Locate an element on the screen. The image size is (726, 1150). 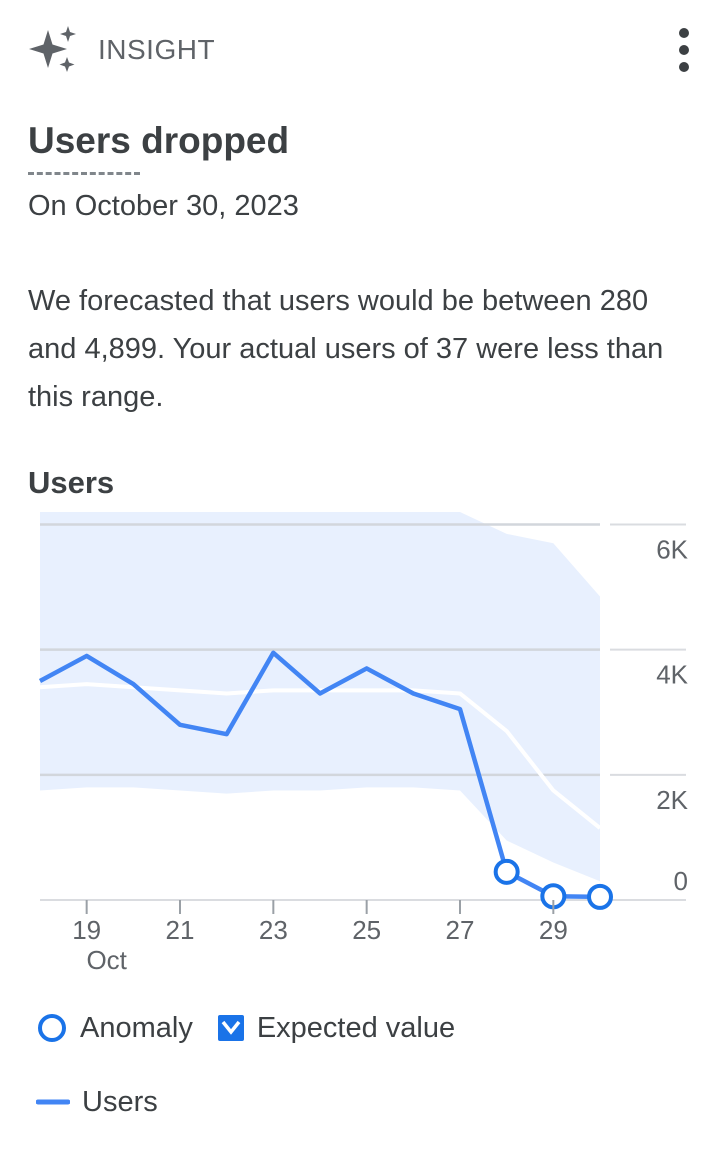
x-month-label: Oct is located at coordinates (106, 960).